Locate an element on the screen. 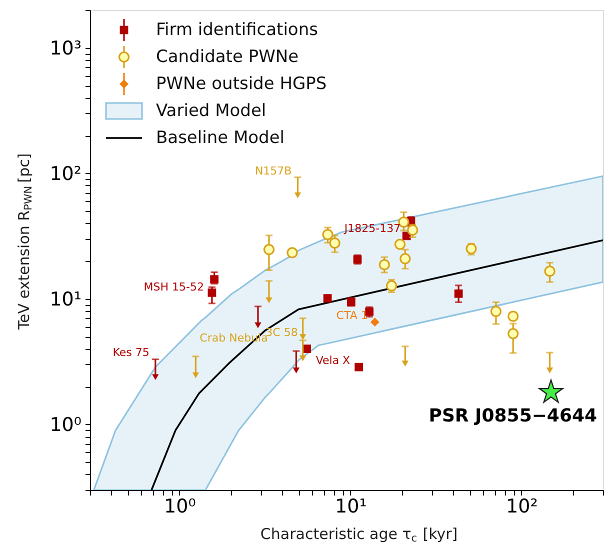 This screenshot has height=546, width=605. annotation: MSH 15-52 is located at coordinates (174, 287).